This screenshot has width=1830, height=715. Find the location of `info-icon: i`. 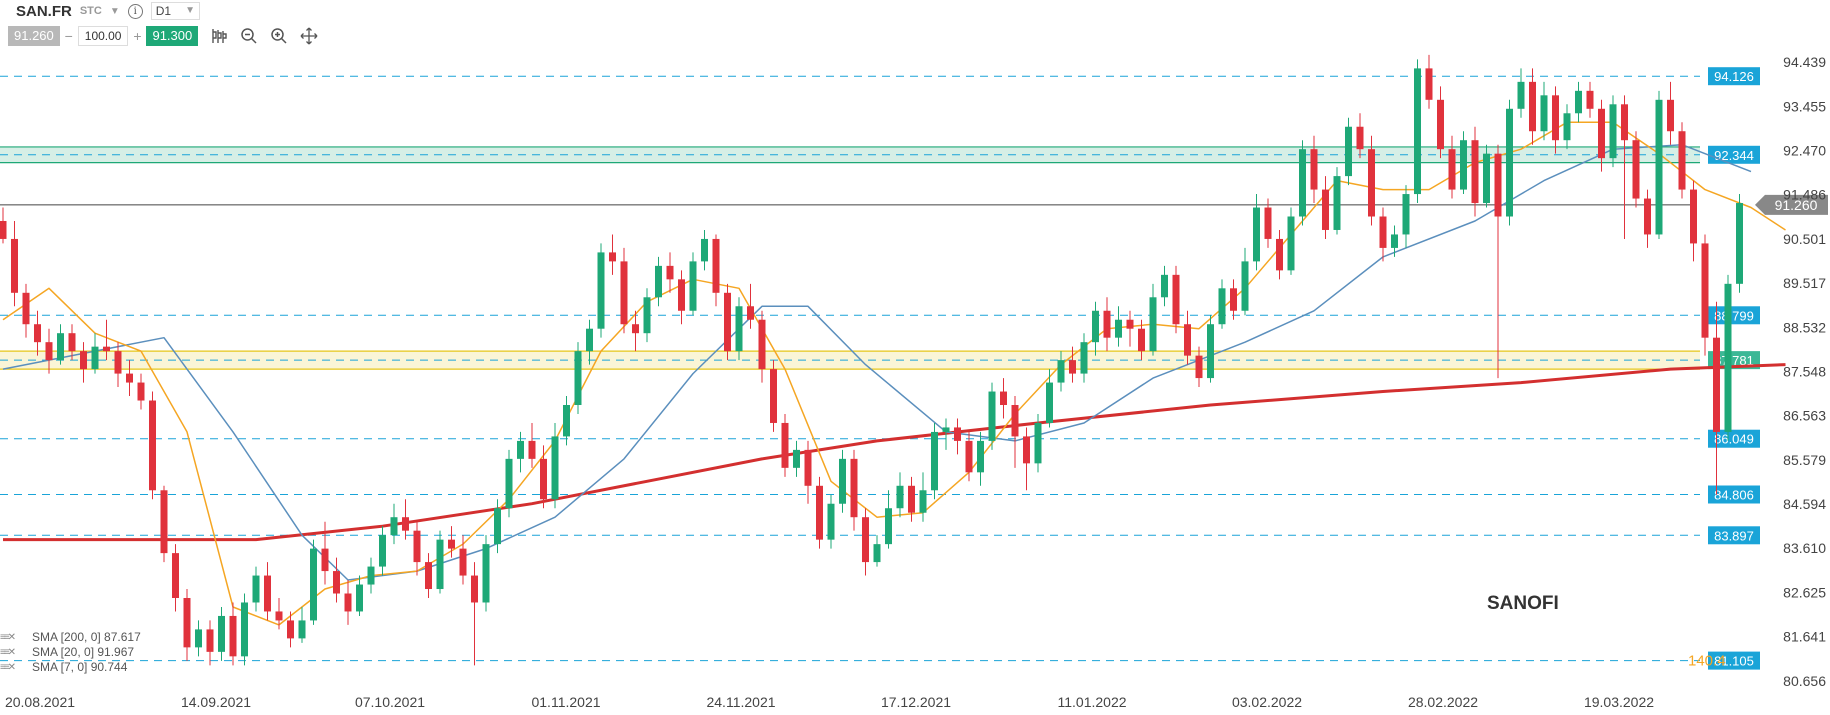

info-icon: i is located at coordinates (135, 11).